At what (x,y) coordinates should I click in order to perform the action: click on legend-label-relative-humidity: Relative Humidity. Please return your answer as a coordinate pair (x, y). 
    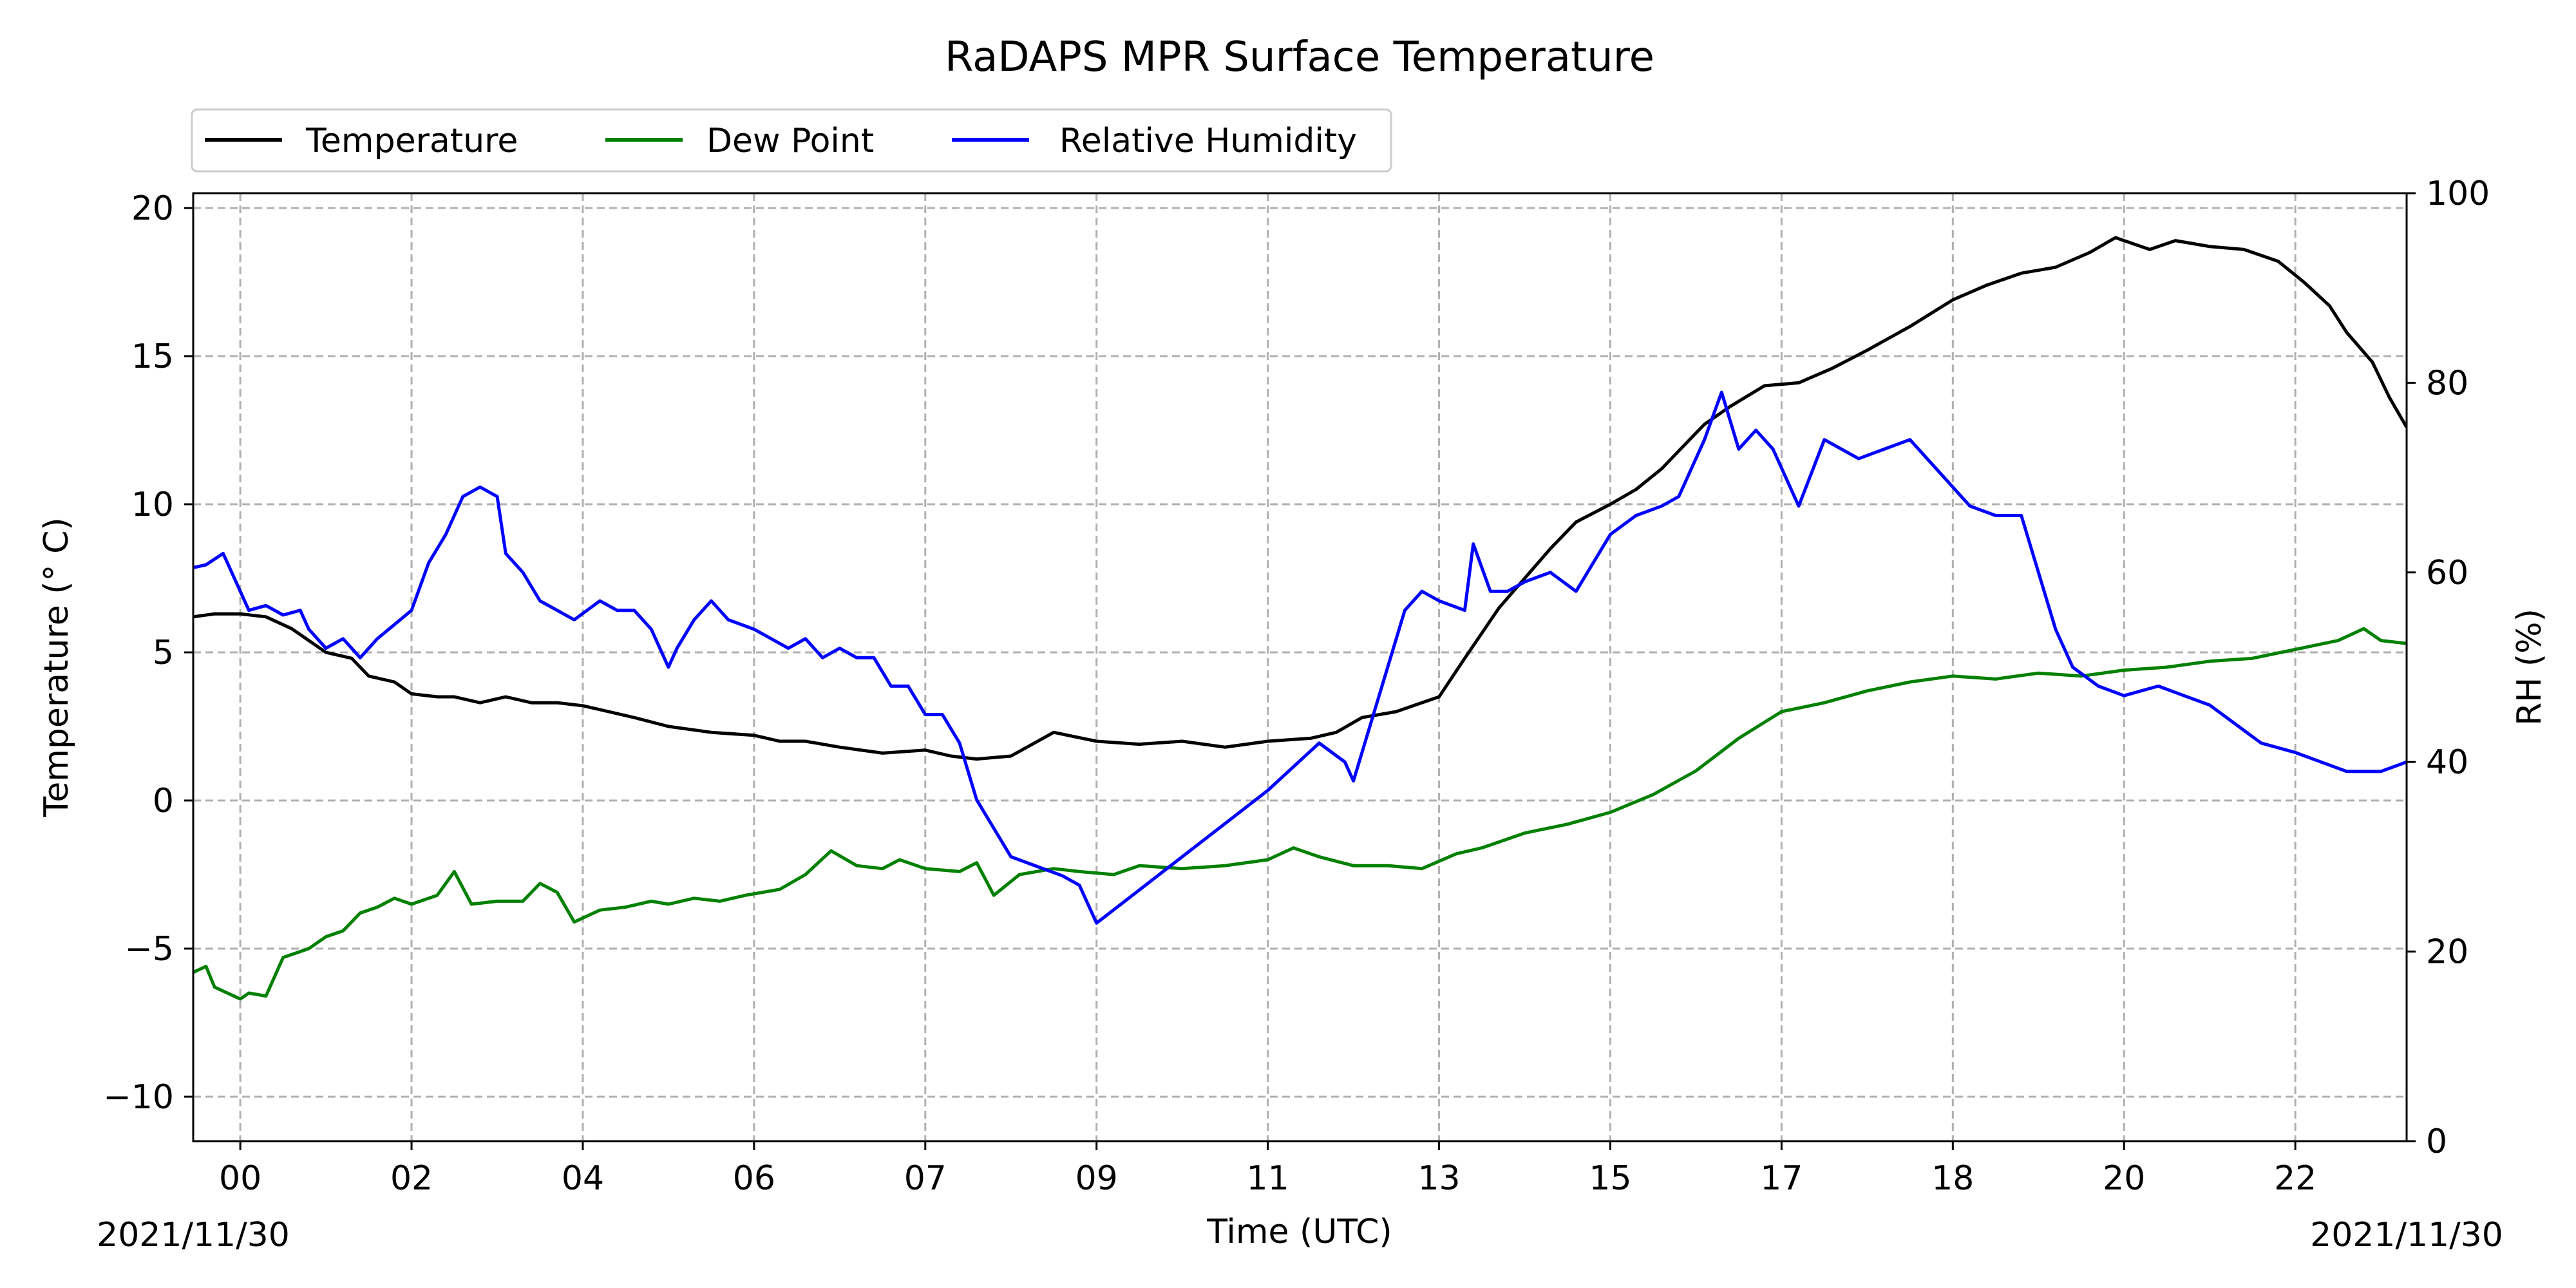
    Looking at the image, I should click on (1208, 141).